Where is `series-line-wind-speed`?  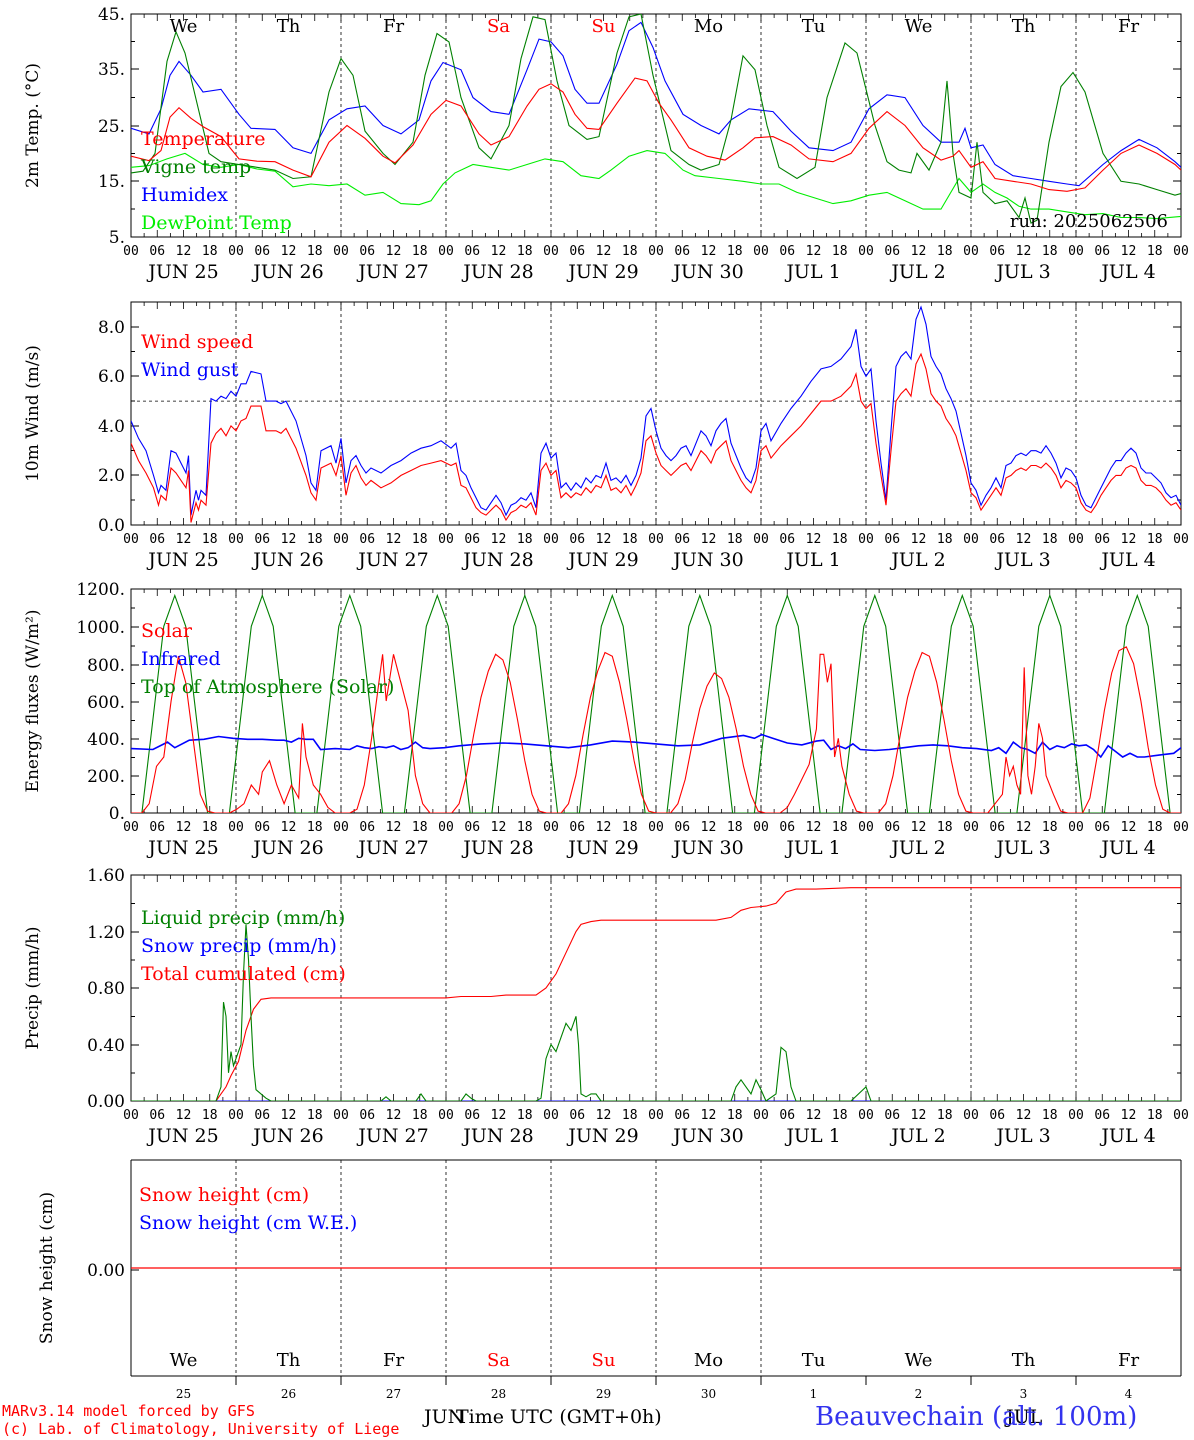 series-line-wind-speed is located at coordinates (656, 437).